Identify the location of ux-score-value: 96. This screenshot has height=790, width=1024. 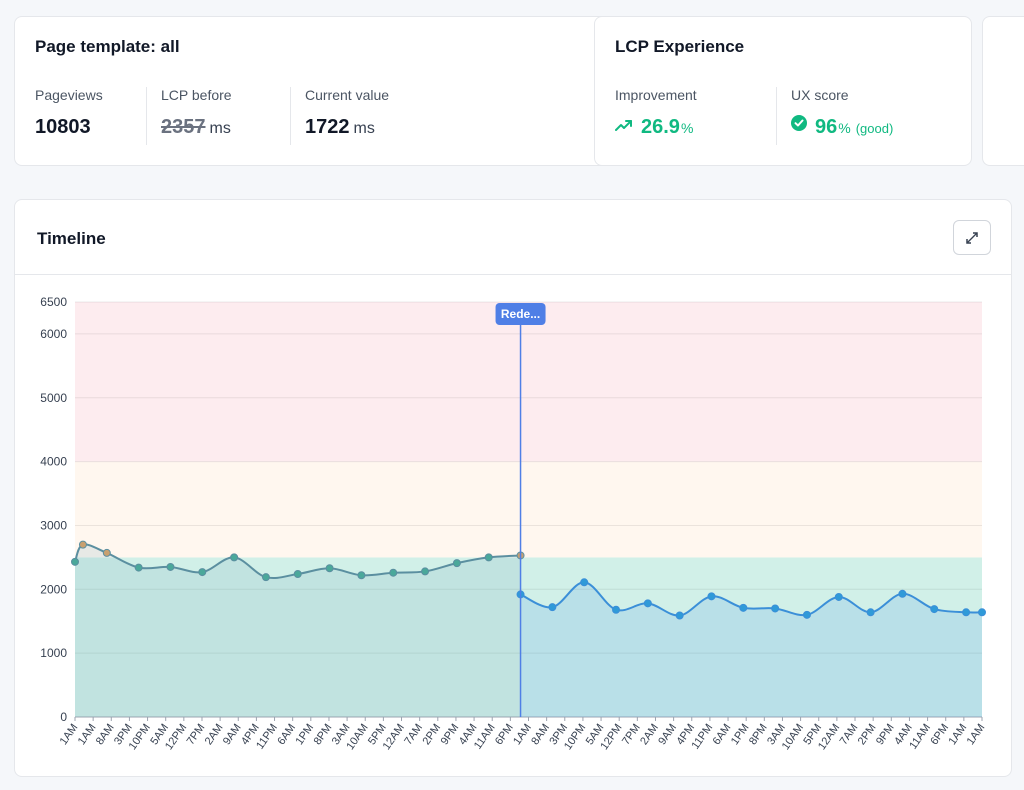
(826, 127).